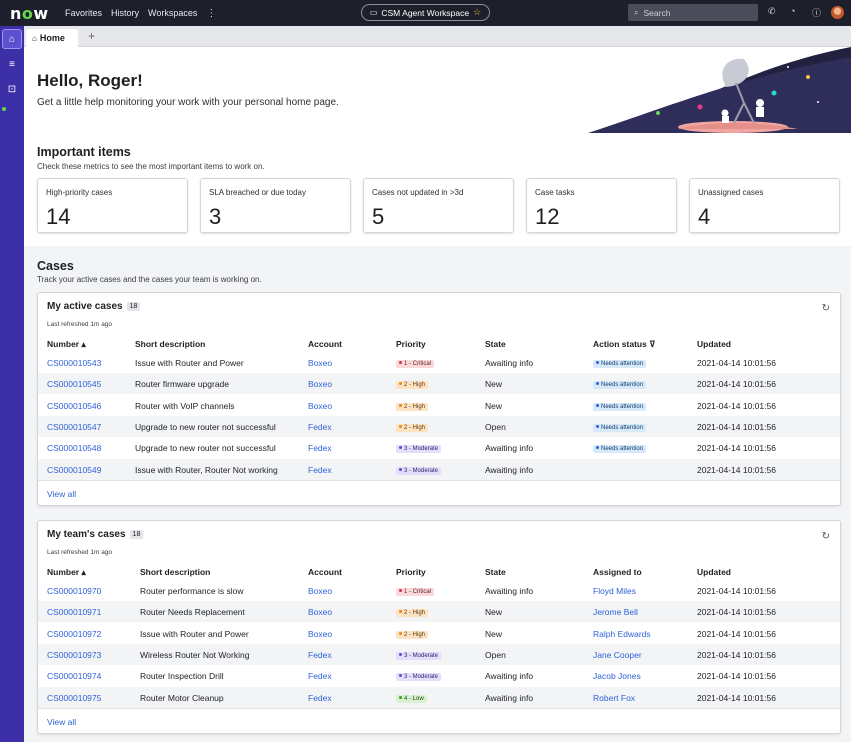  Describe the element at coordinates (437, 36) in the screenshot. I see `tab-bar: ⌂ Home +` at that location.